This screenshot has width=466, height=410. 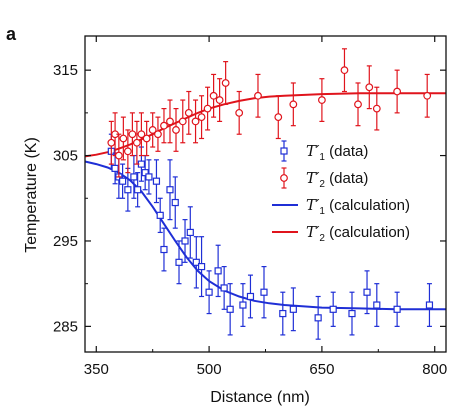 What do you see at coordinates (65, 70) in the screenshot?
I see `y-tick-label: 315` at bounding box center [65, 70].